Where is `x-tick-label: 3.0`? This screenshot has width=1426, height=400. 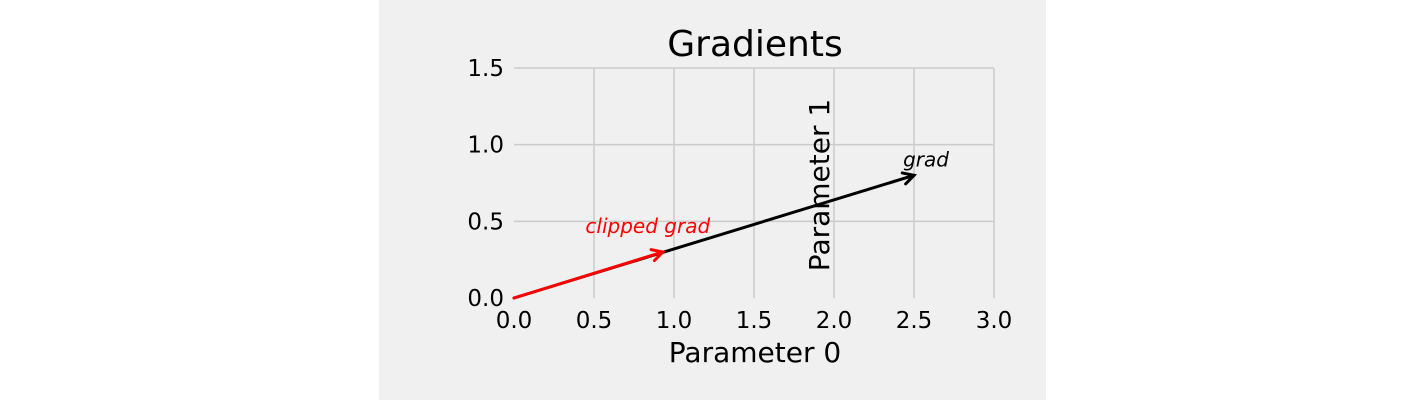 x-tick-label: 3.0 is located at coordinates (994, 321).